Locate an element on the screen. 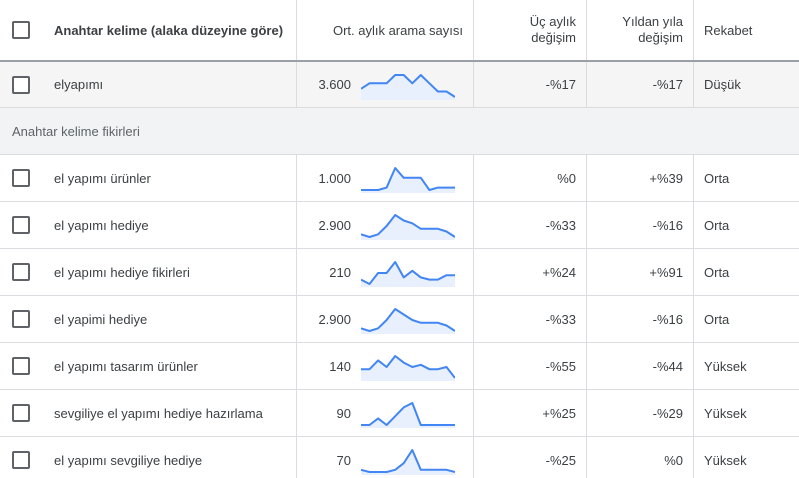 This screenshot has width=799, height=478. competition-value: Düşük is located at coordinates (722, 84).